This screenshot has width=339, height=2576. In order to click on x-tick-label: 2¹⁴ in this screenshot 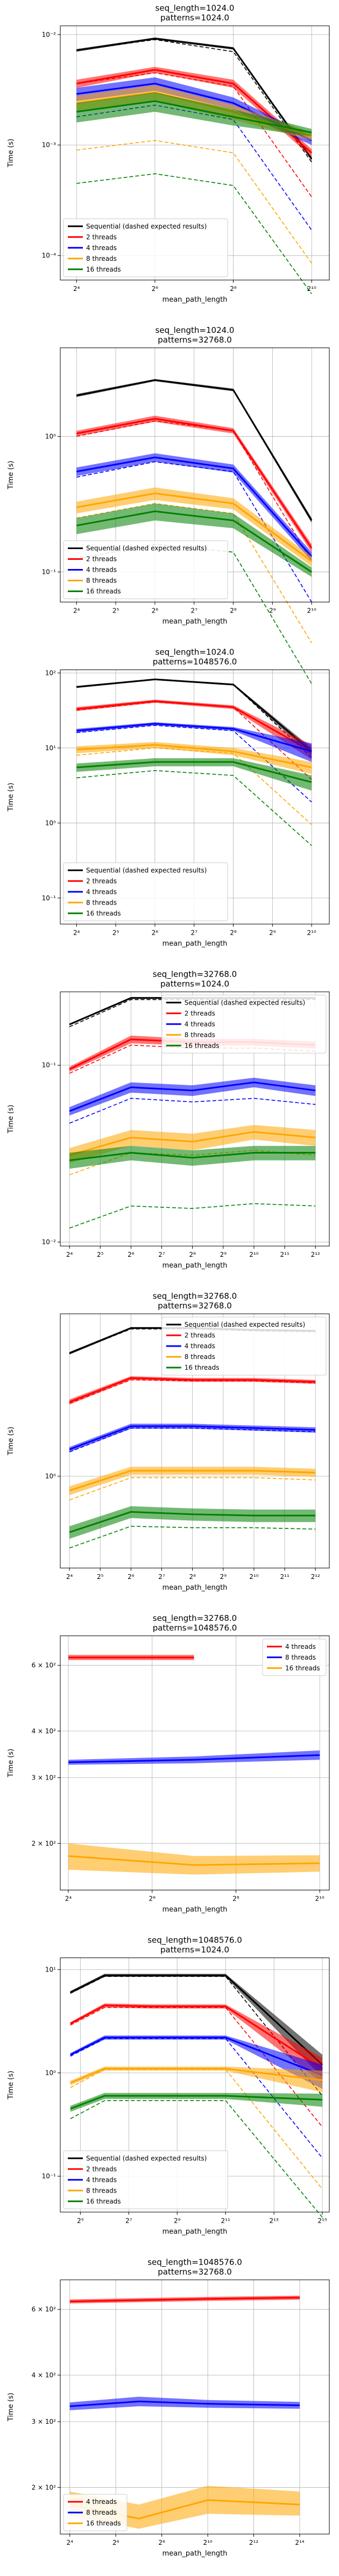, I will do `click(299, 2543)`.